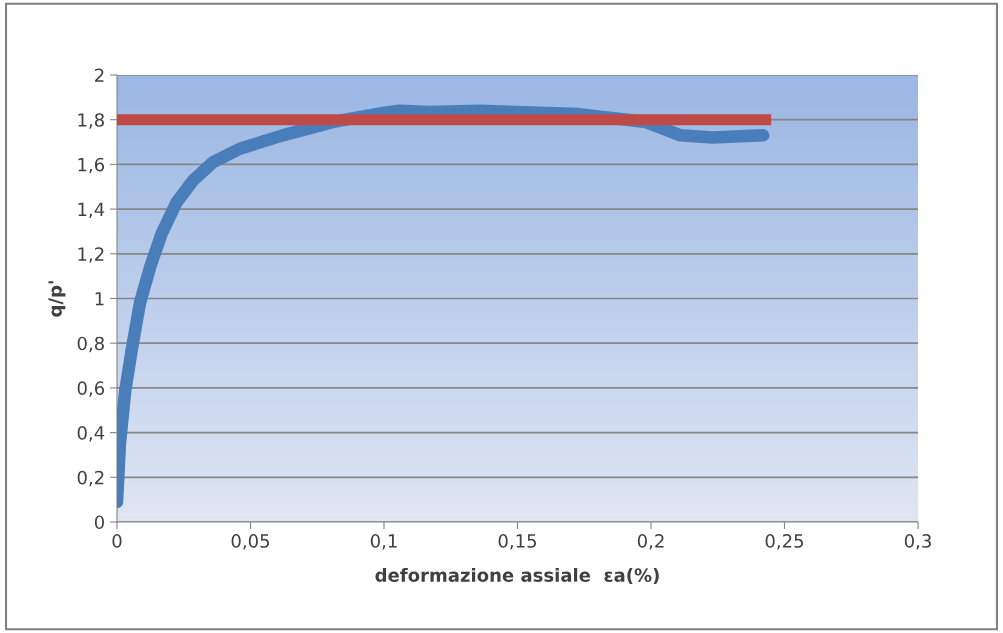 The width and height of the screenshot is (1003, 633). What do you see at coordinates (650, 542) in the screenshot?
I see `x-tick-label: 0,2` at bounding box center [650, 542].